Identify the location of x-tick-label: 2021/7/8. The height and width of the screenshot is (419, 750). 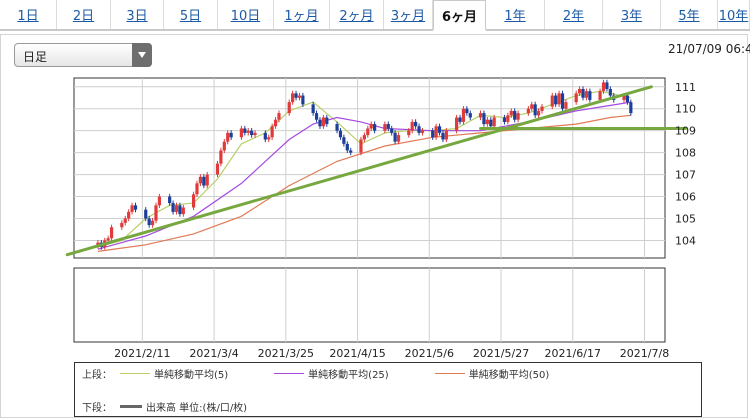
(644, 353).